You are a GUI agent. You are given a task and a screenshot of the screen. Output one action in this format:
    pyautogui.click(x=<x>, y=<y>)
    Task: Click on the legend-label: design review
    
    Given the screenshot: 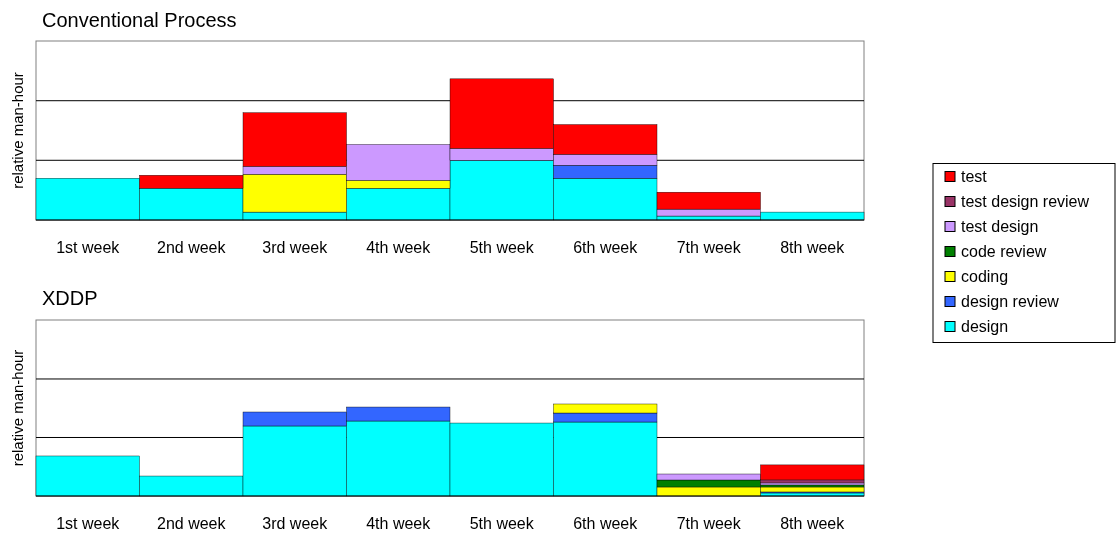 What is the action you would take?
    pyautogui.click(x=1010, y=301)
    